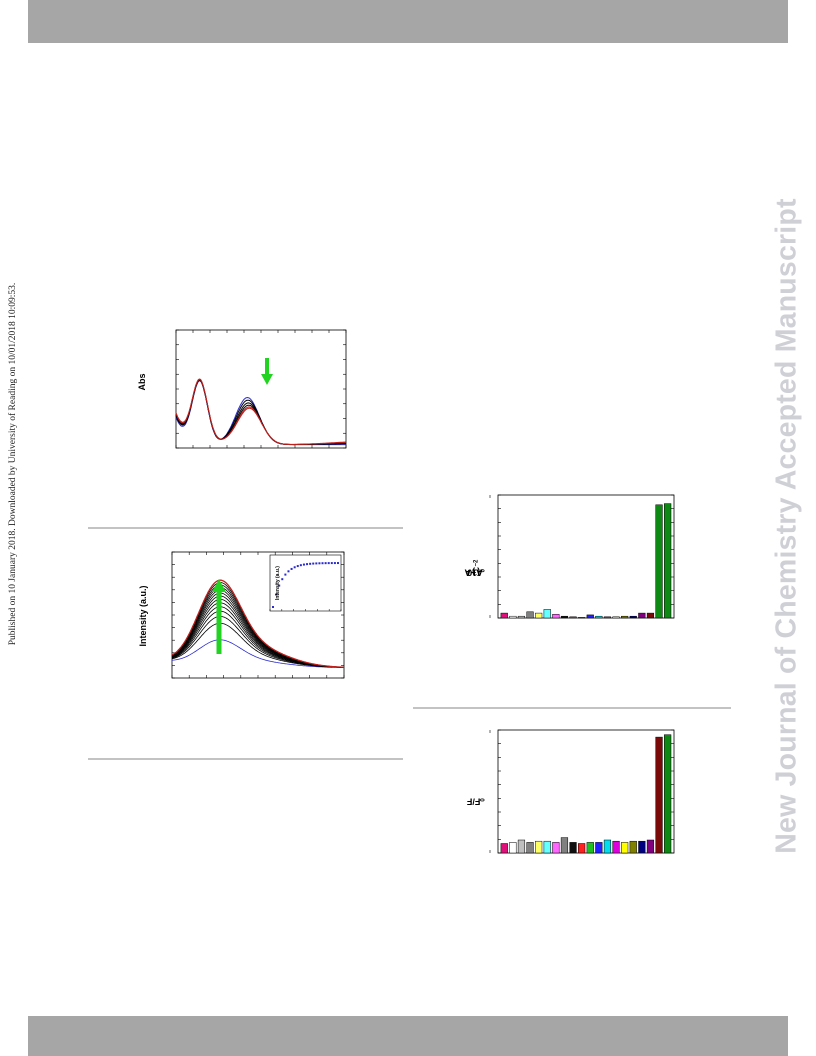 This screenshot has width=816, height=1056. I want to click on fluor-bar-ylabel-sub: 0, so click(483, 800).